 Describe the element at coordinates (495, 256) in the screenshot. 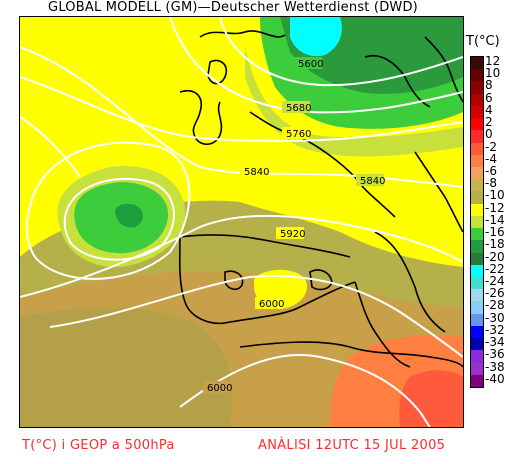

I see `legend-label: -20` at that location.